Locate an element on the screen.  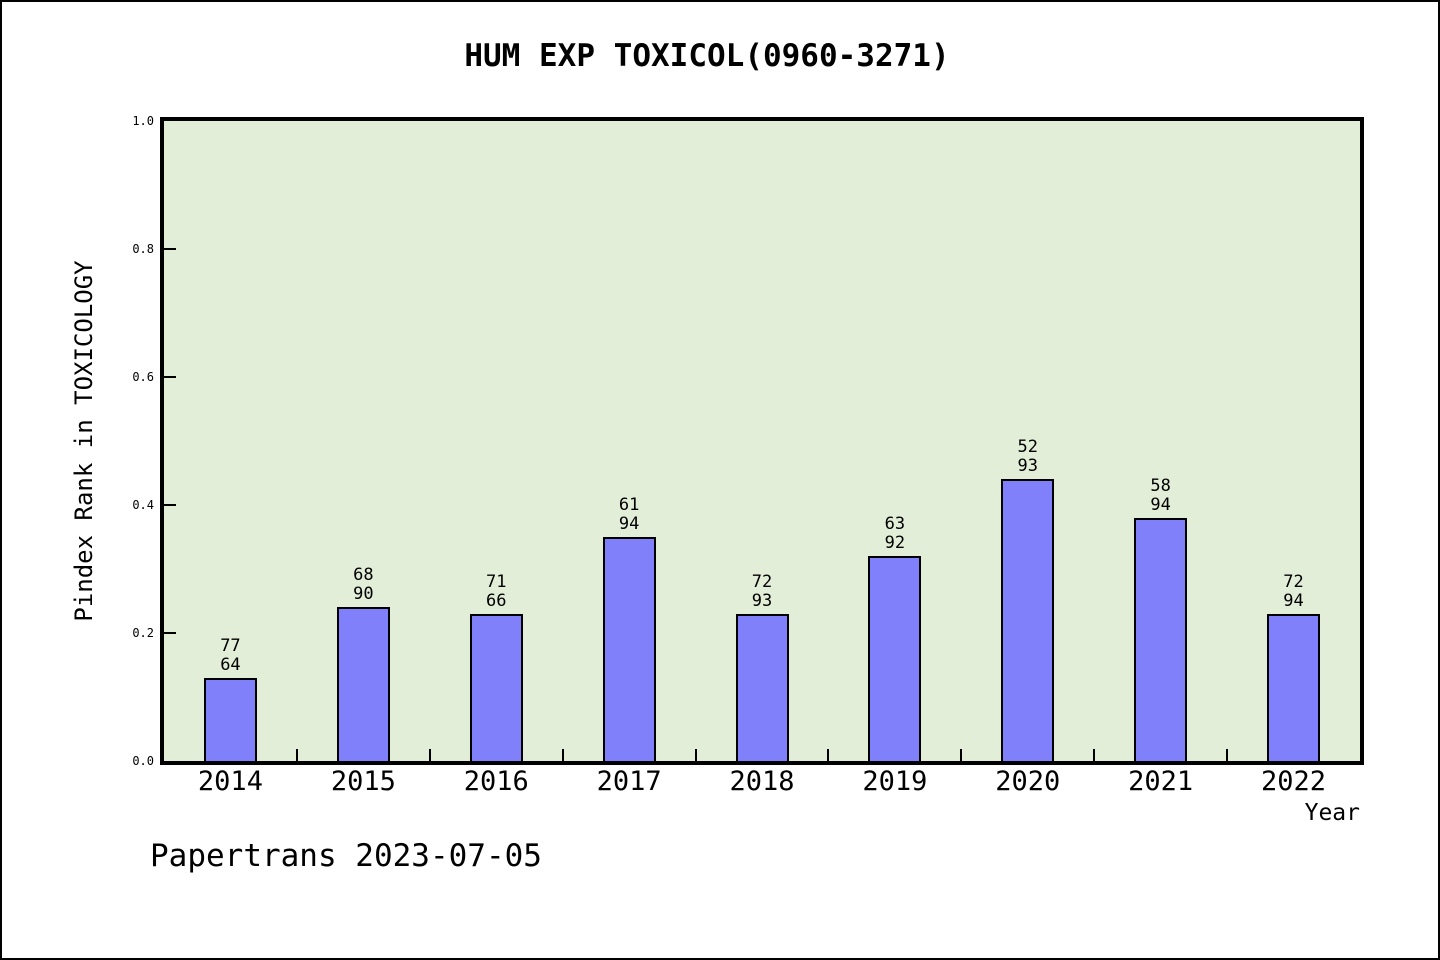
bar-label-2018: 72 93 is located at coordinates (762, 592).